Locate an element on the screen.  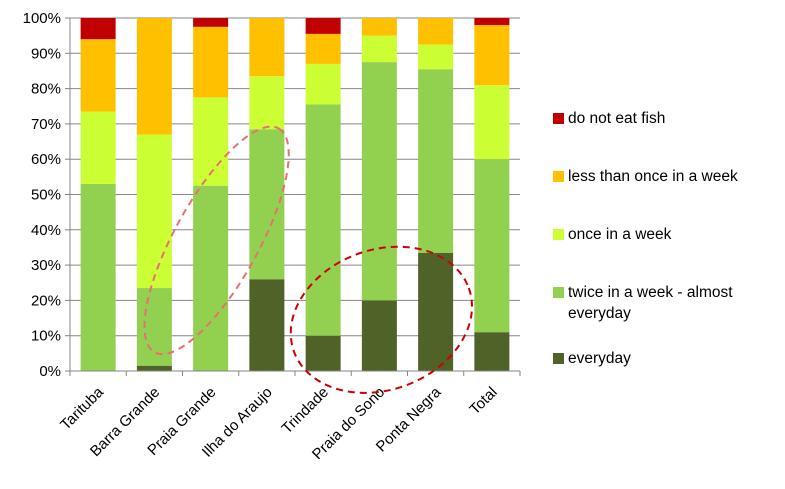
legend-item-less-than-once: less than once in a week is located at coordinates (665, 176).